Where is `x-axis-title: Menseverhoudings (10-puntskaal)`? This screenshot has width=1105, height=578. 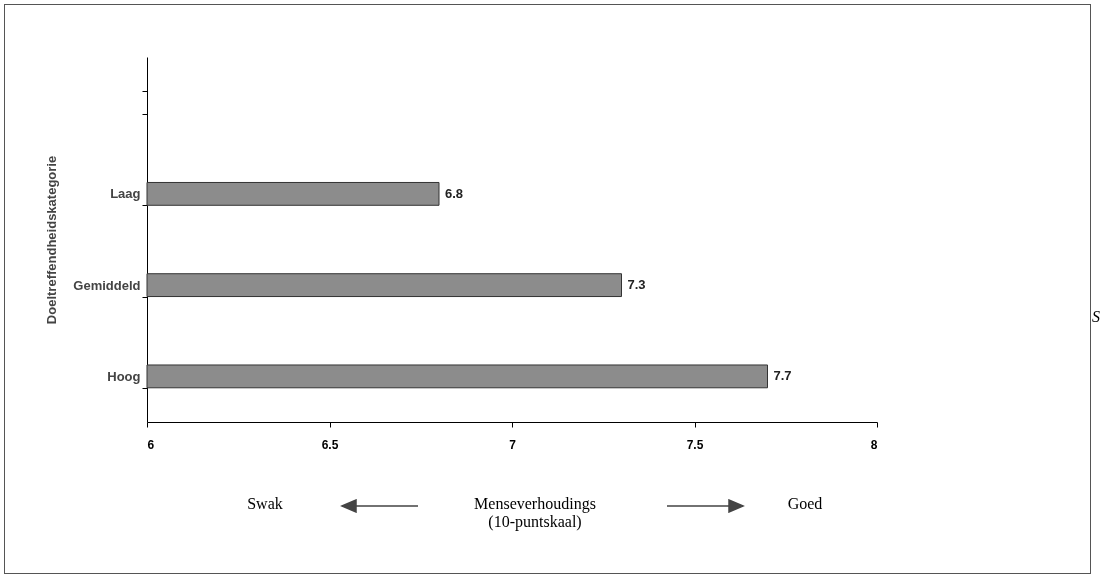 x-axis-title: Menseverhoudings (10-puntskaal) is located at coordinates (535, 513).